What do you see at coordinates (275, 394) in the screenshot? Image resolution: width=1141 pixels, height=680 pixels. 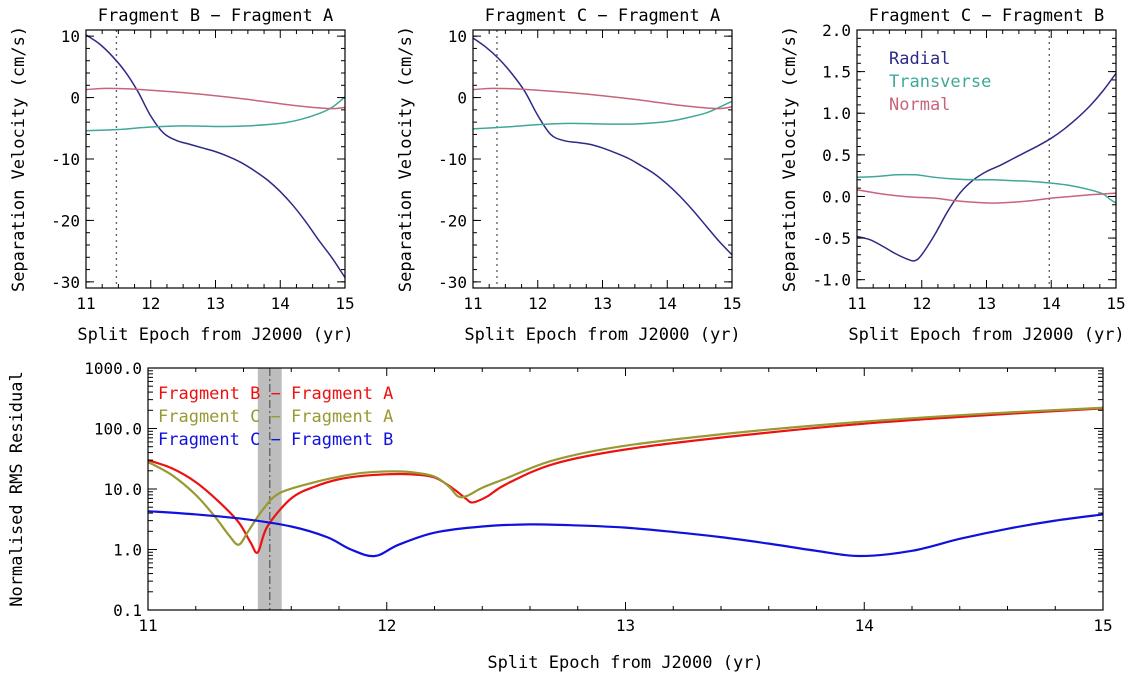 I see `legend-entry: Fragment B − Fragment A` at bounding box center [275, 394].